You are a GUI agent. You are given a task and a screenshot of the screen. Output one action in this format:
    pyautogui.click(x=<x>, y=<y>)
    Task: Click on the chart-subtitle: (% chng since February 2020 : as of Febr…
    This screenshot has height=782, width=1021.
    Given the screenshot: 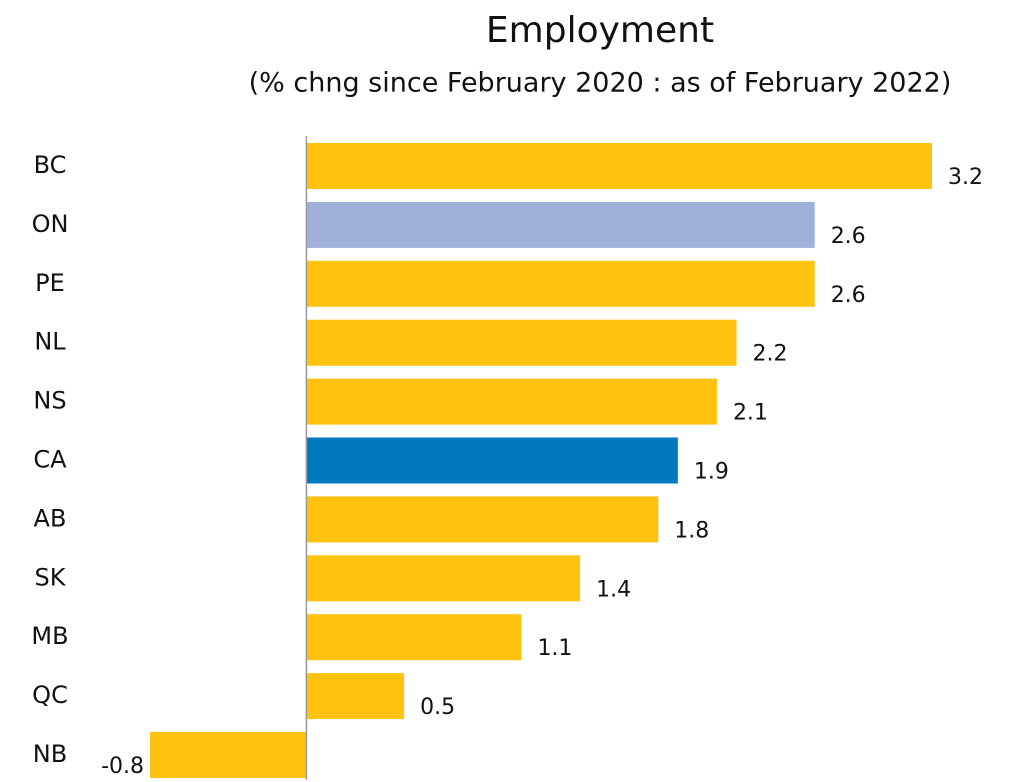 What is the action you would take?
    pyautogui.click(x=600, y=83)
    